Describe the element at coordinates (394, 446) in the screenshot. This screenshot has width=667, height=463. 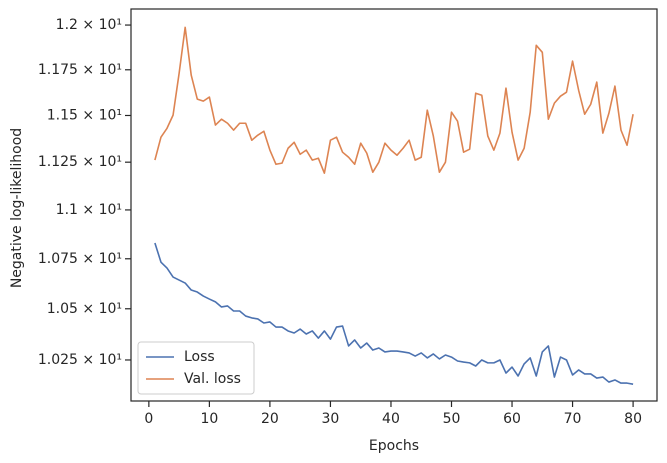
I see `x-axis-label: Epochs` at that location.